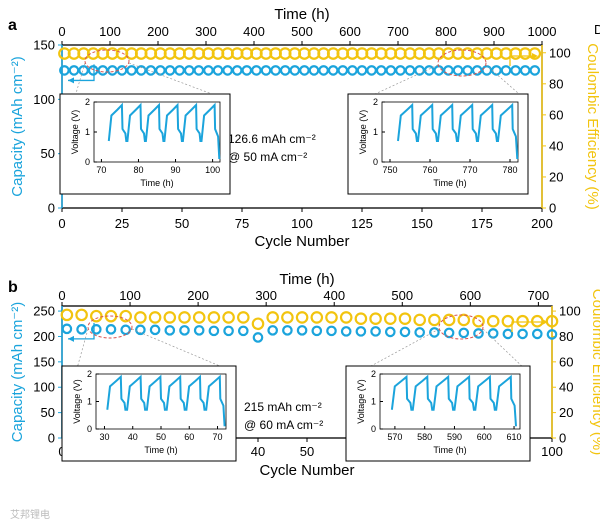 Image resolution: width=600 pixels, height=525 pixels. Describe the element at coordinates (509, 170) in the screenshot. I see `inset-x-tick-label: 780` at that location.